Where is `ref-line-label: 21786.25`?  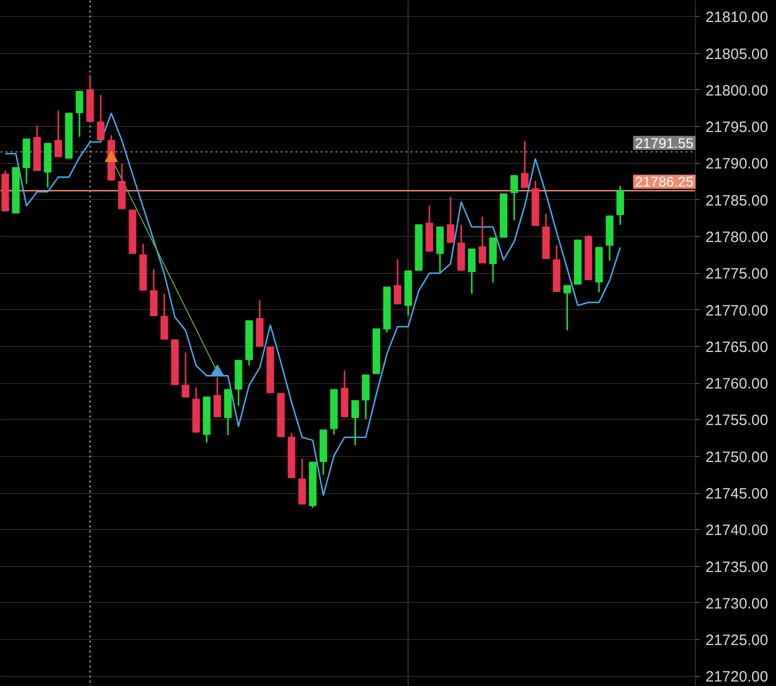 ref-line-label: 21786.25 is located at coordinates (664, 182).